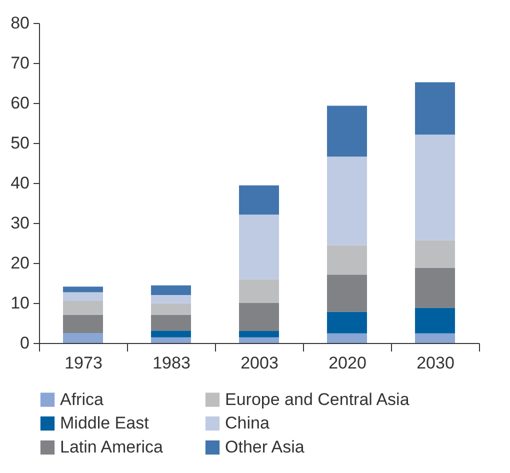  I want to click on x-tick-label: 2020, so click(347, 363).